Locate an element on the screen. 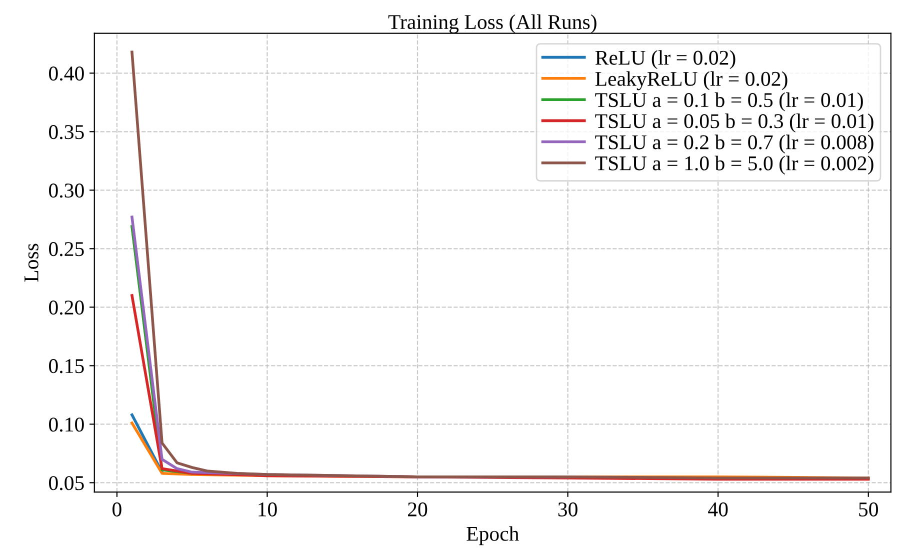 This screenshot has height=556, width=899. legend-label: LeakyReLU (lr = 0.02) is located at coordinates (691, 80).